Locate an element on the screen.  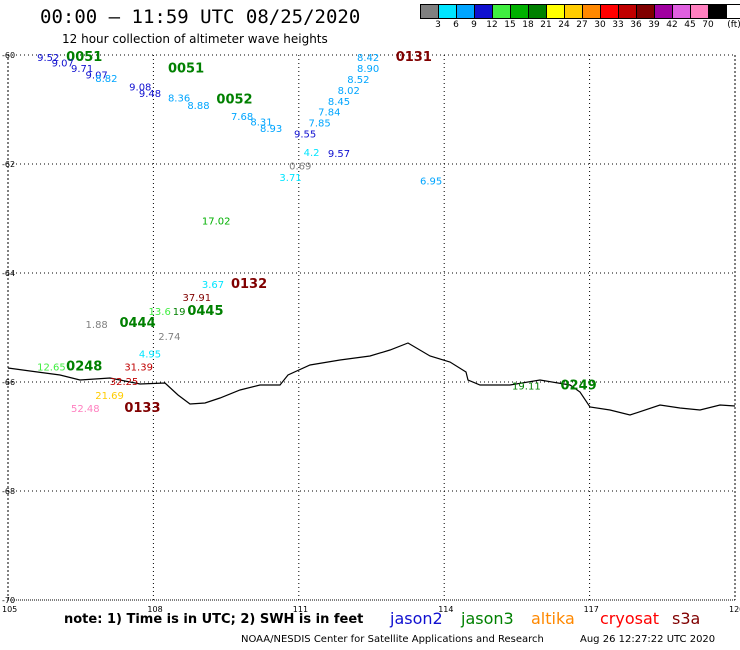
wave-height-label: 3.71 is located at coordinates (290, 178).